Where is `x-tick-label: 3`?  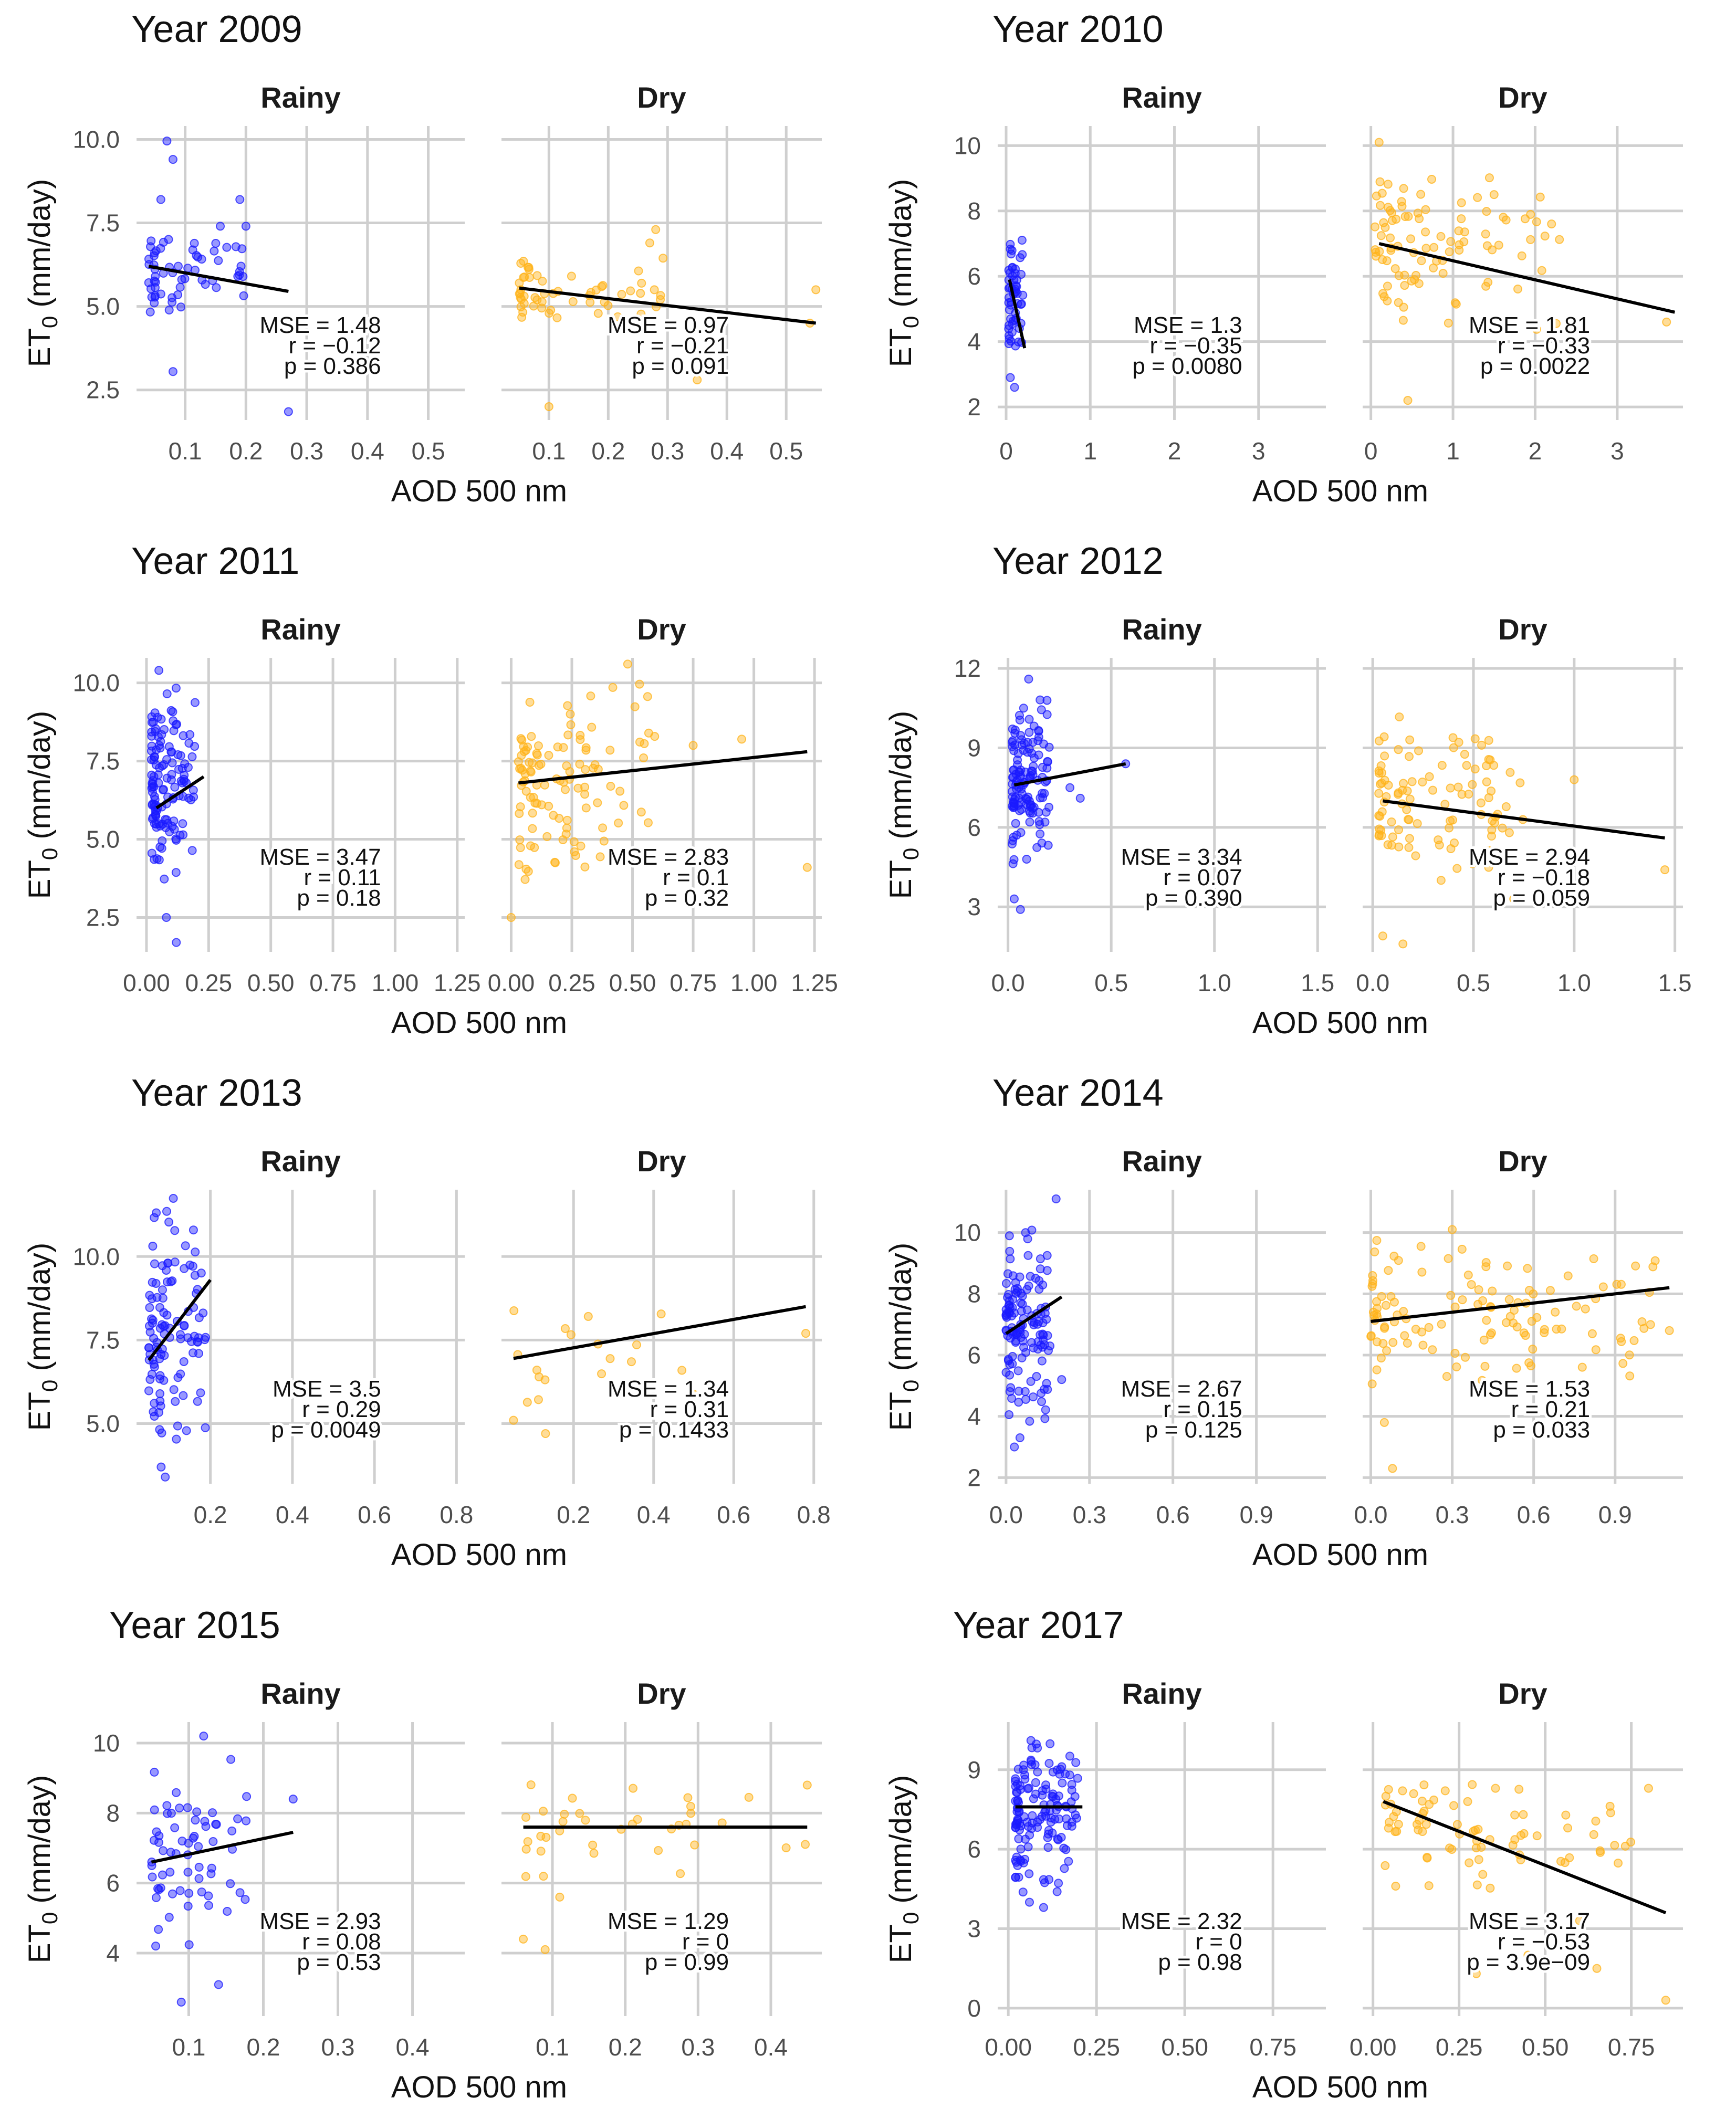
x-tick-label: 3 is located at coordinates (1259, 451).